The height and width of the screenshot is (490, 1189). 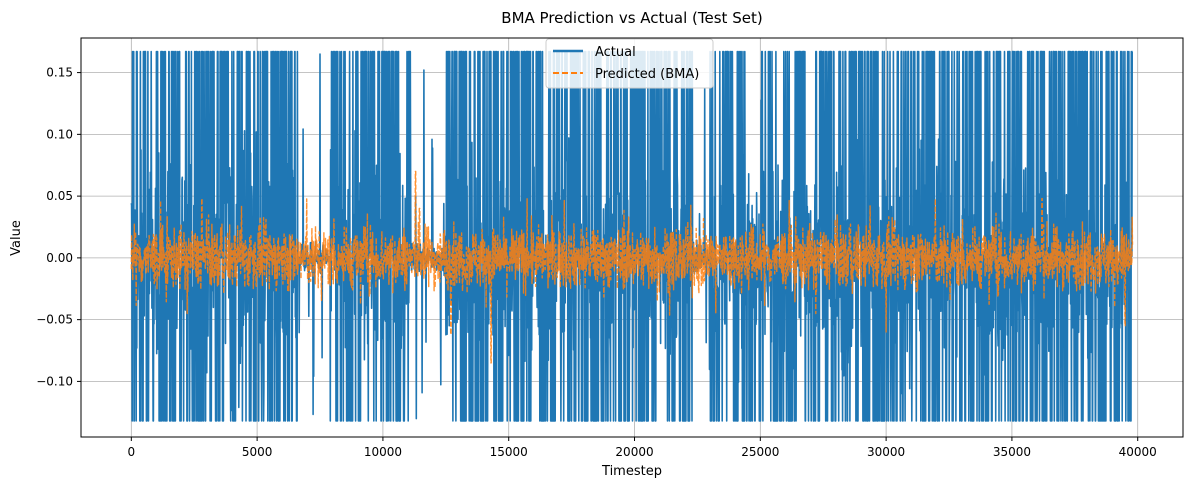 I want to click on y-tick-label: 0.05, so click(x=59, y=196).